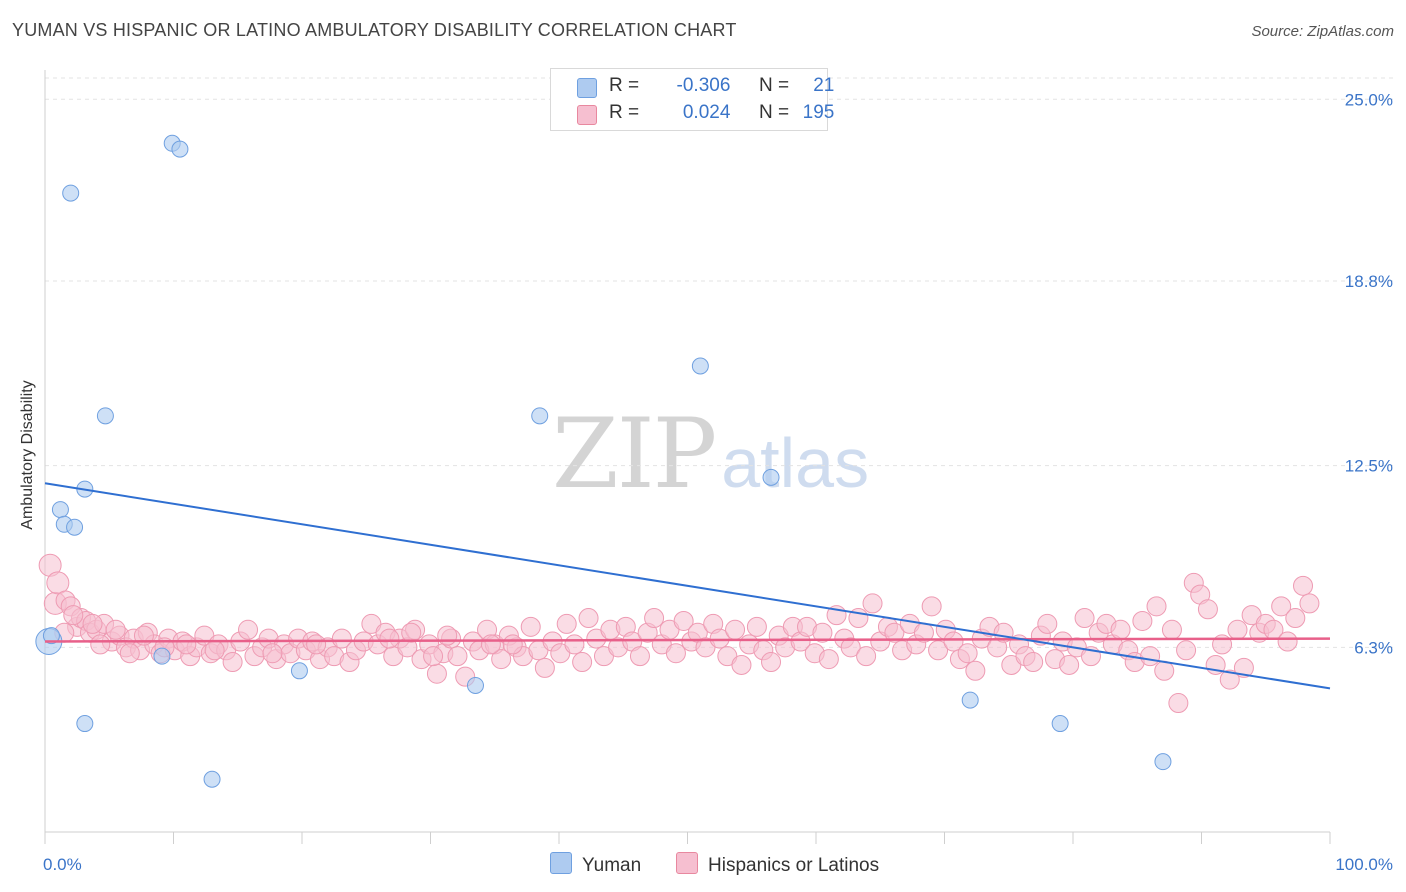 The image size is (1406, 892). I want to click on series-legend: Yuman Hispanics or Latinos, so click(703, 865).